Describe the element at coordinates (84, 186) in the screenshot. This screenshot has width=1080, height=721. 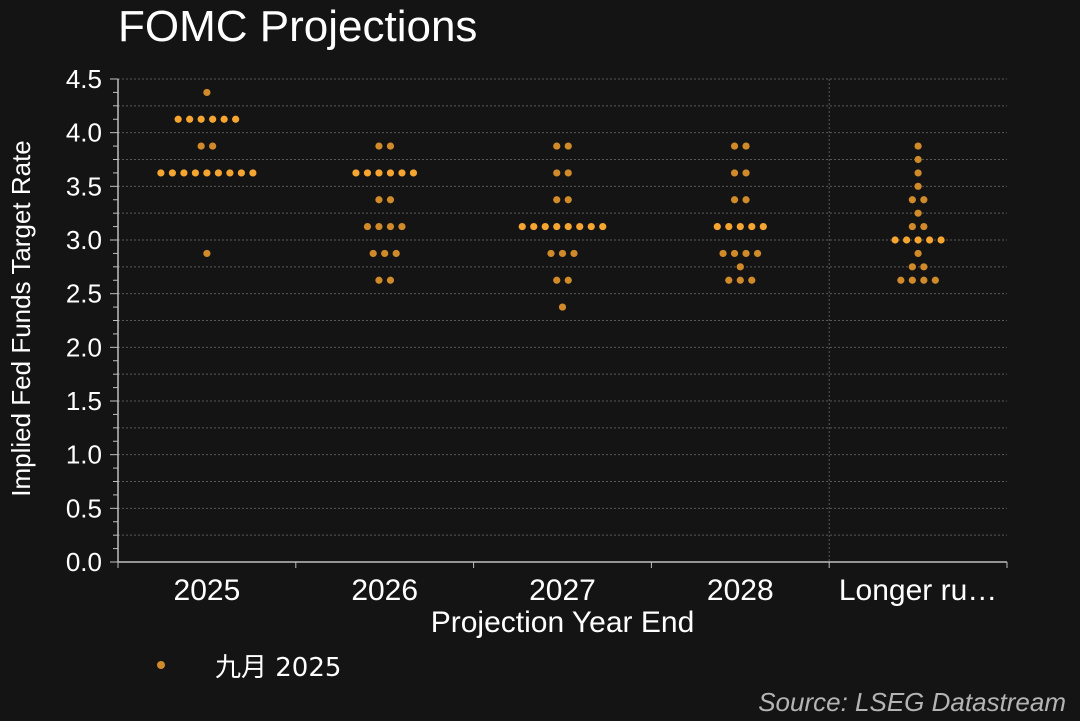
I see `y-tick-label: 3.5` at that location.